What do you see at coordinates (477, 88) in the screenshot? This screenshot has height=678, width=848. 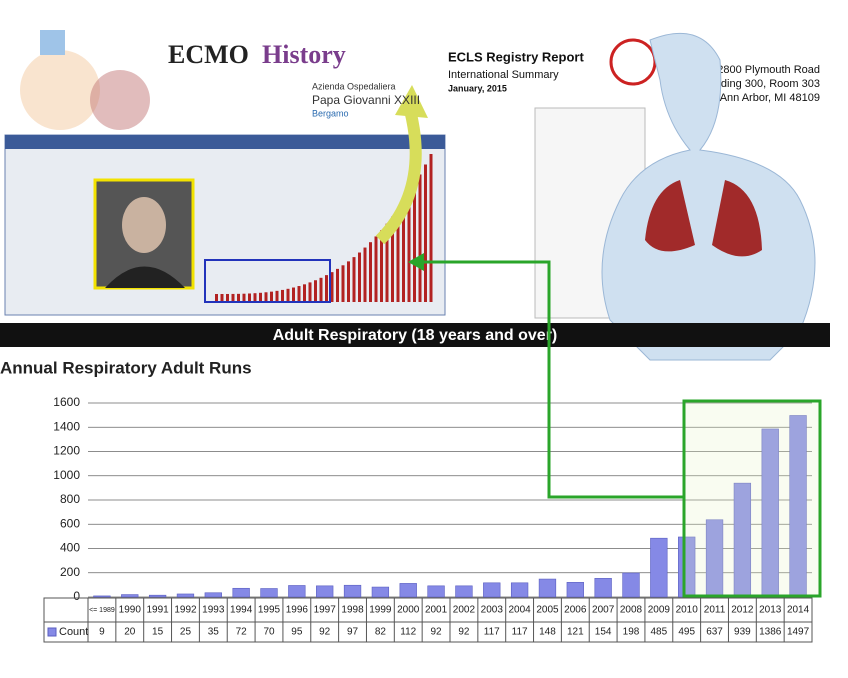 I see `report-date: January, 2015` at bounding box center [477, 88].